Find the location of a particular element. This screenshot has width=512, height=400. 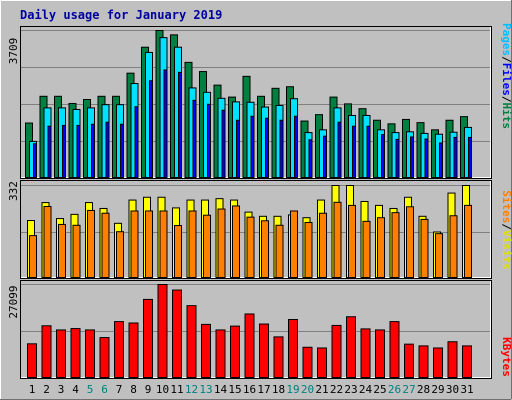

x-tick-label-day-28: 28 is located at coordinates (423, 389).